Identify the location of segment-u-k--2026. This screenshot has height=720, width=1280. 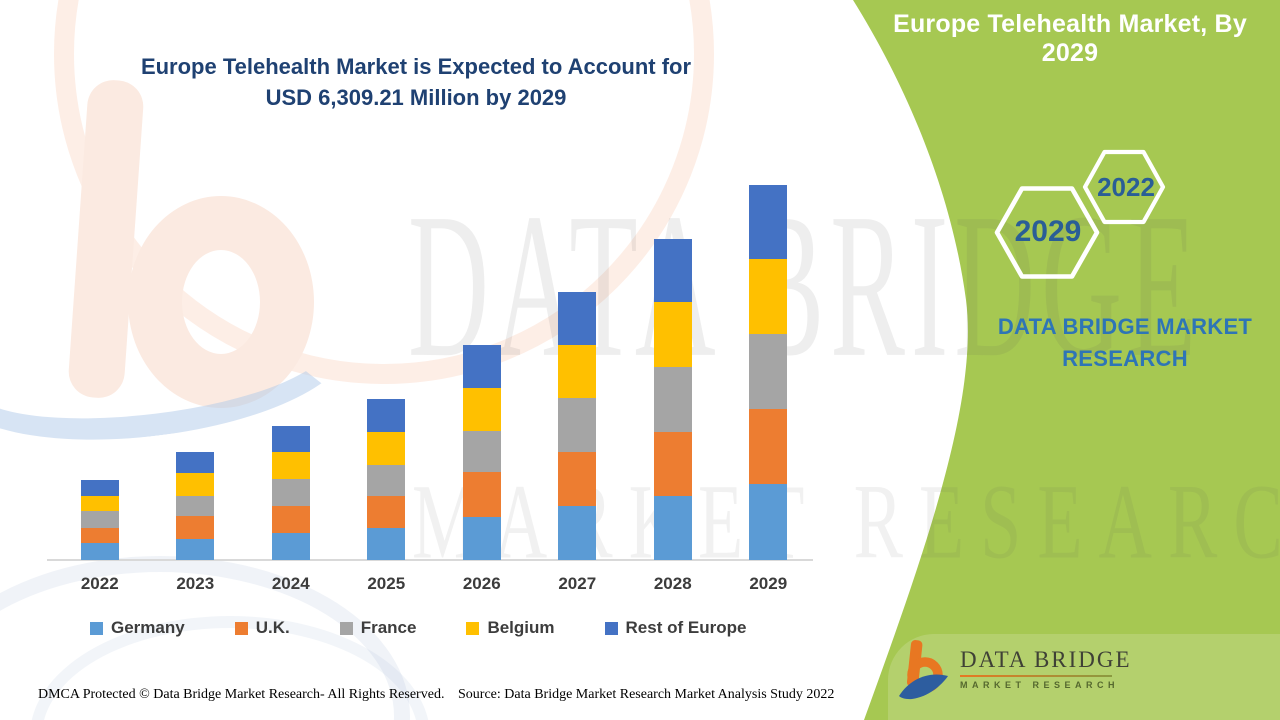
(481, 495).